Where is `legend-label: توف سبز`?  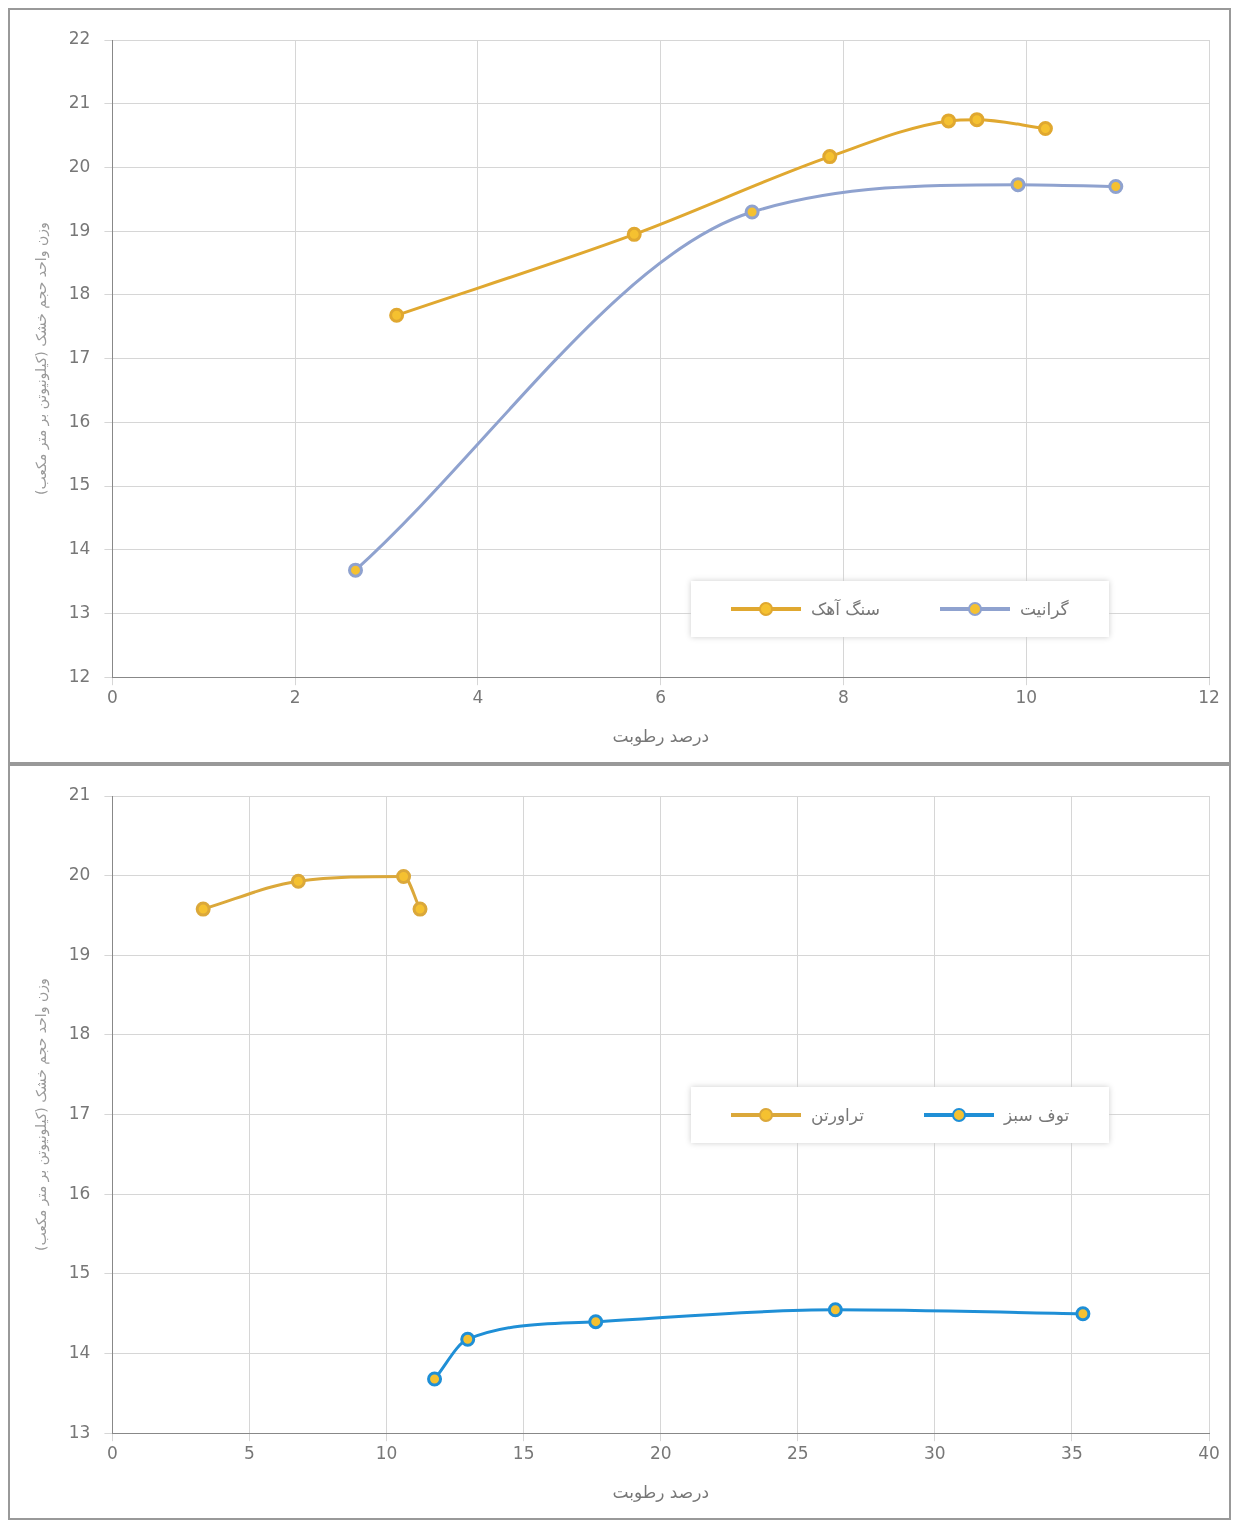 legend-label: توف سبز is located at coordinates (1036, 1114).